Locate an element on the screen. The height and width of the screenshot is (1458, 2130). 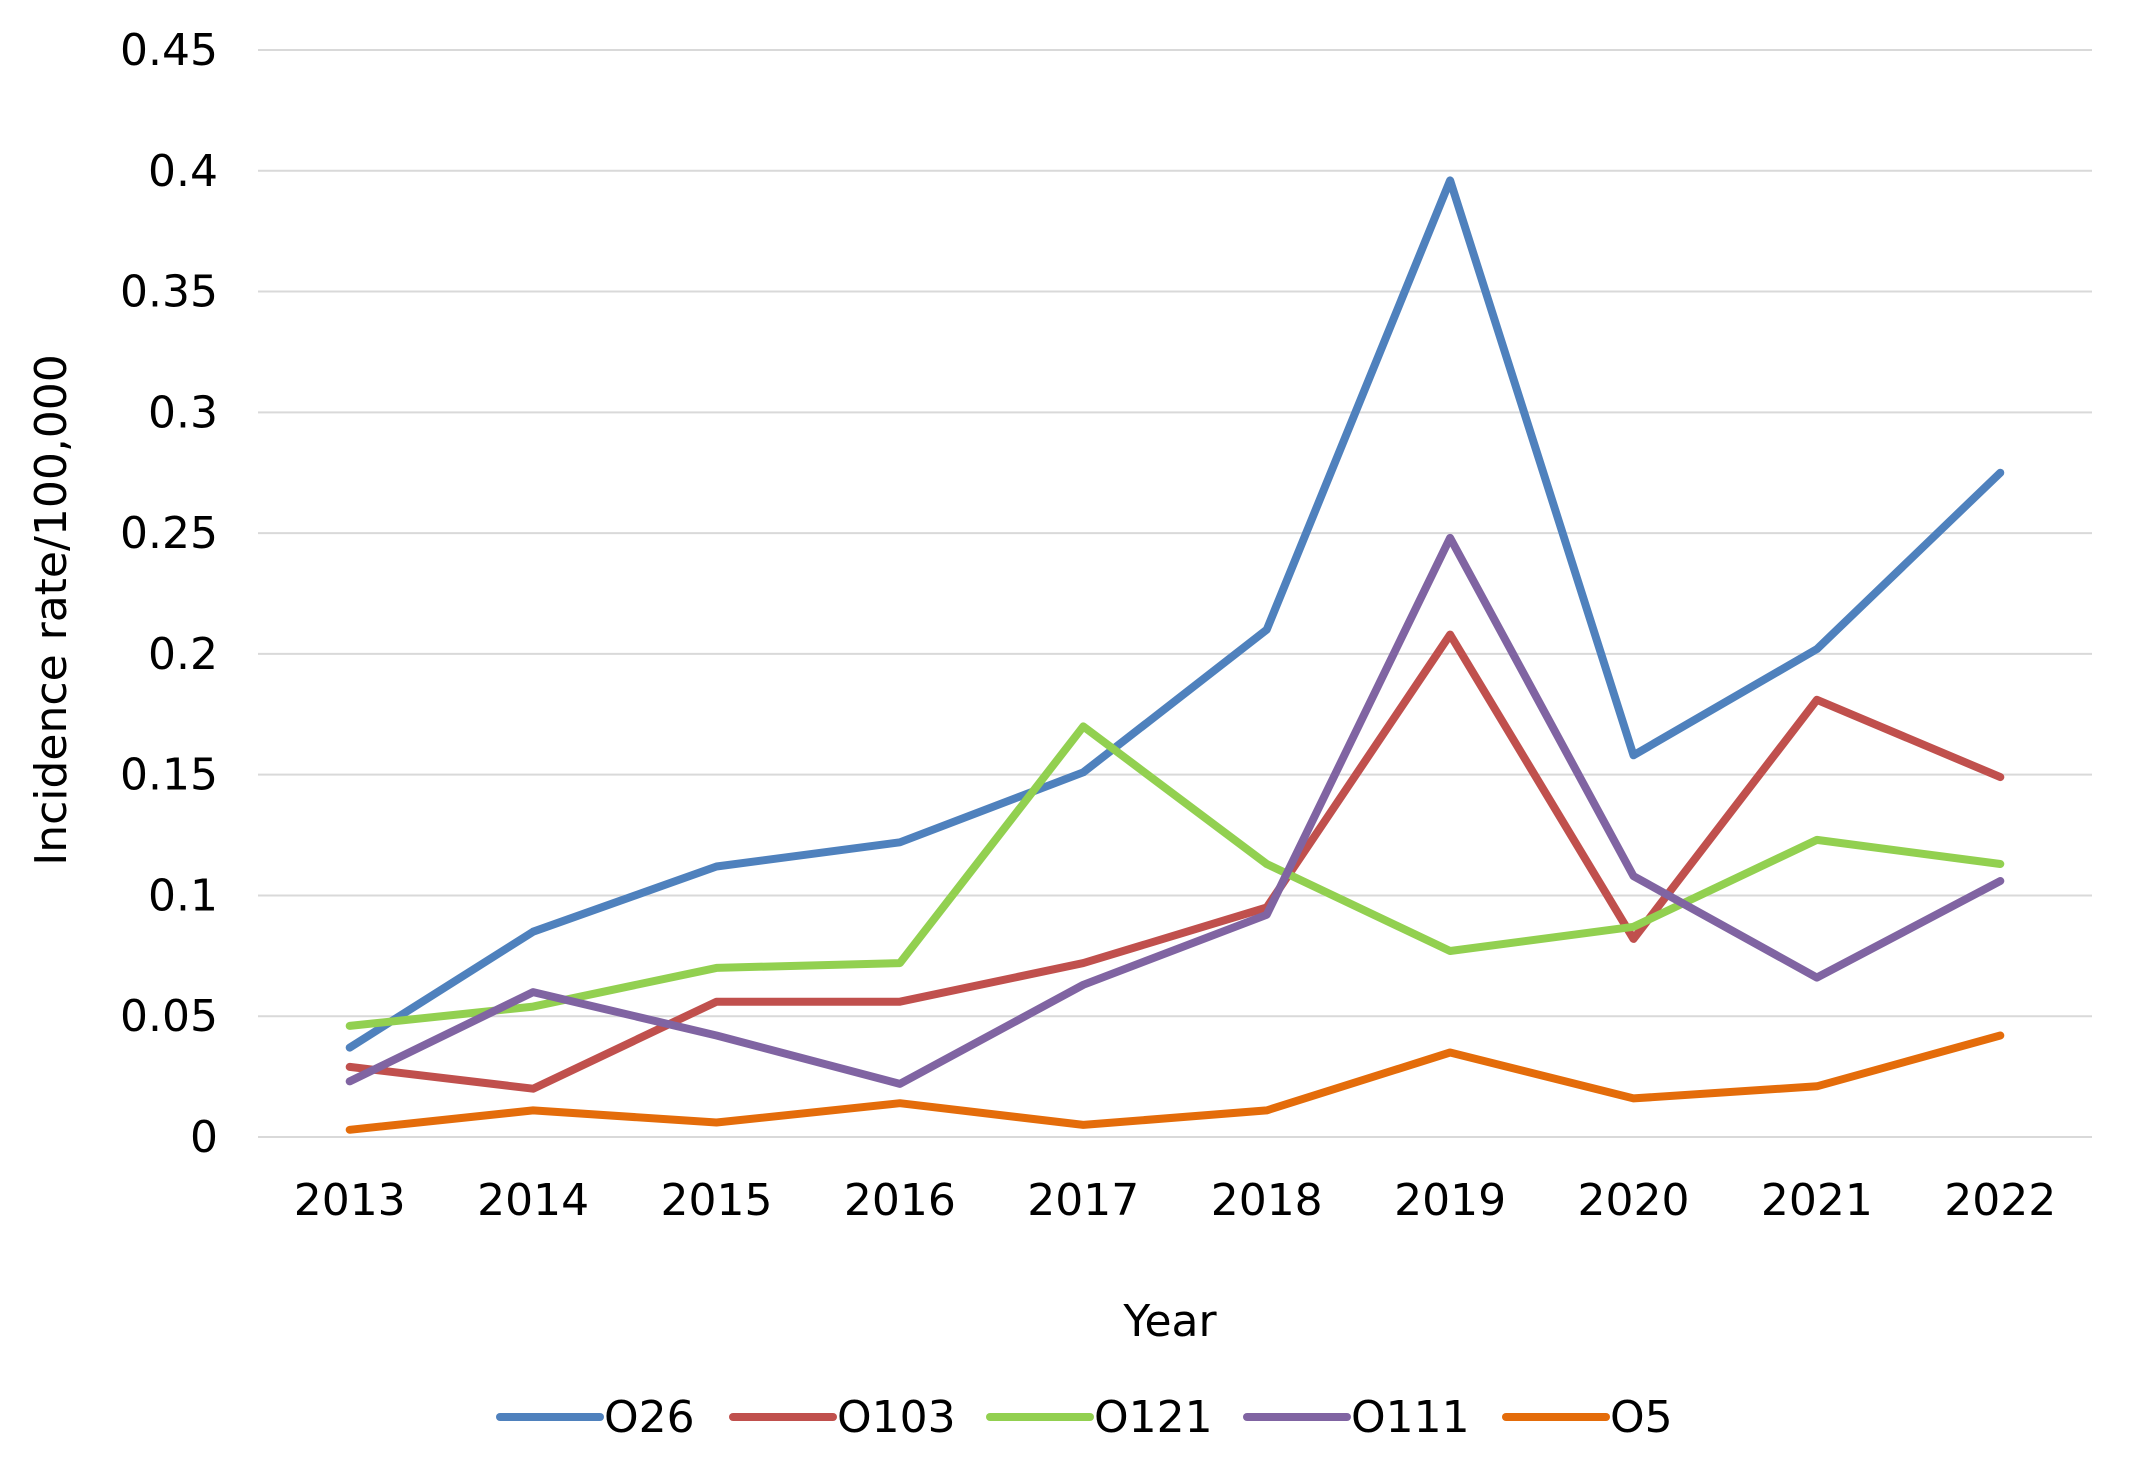
y-tick-label: 0.1 is located at coordinates (183, 895).